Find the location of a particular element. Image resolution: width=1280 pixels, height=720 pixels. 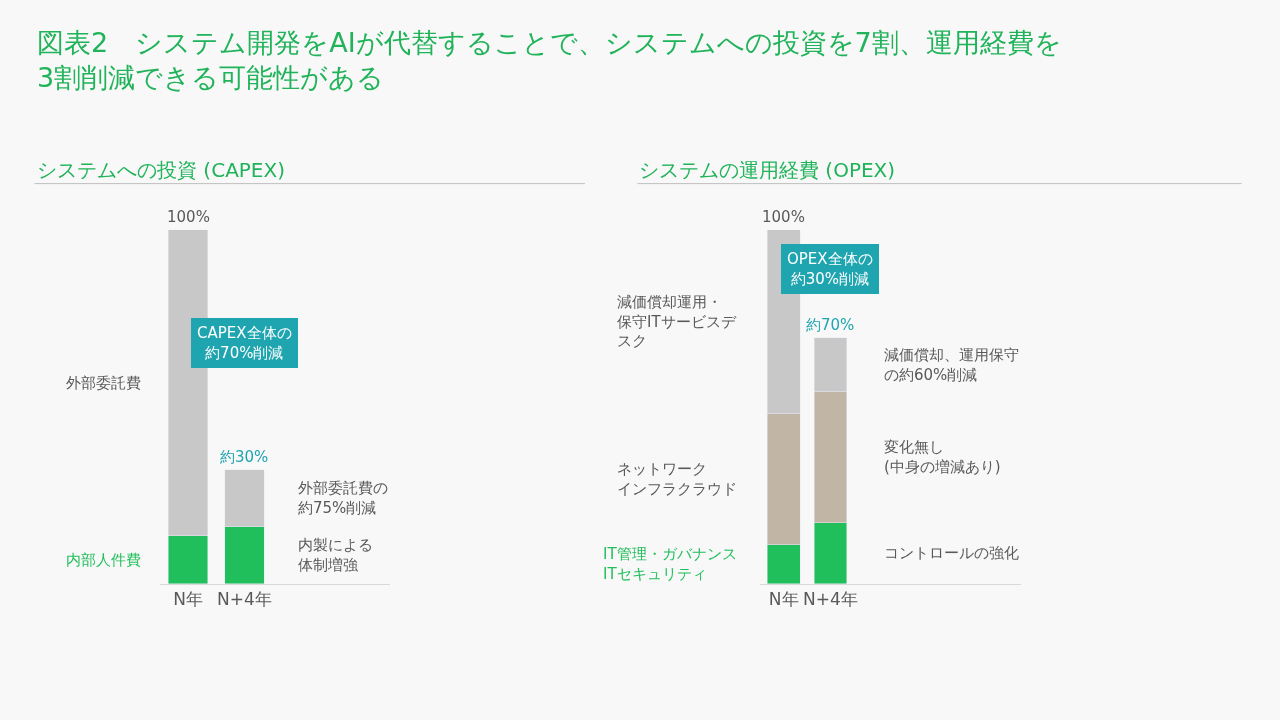

annotation: OPEX全体の約30%削減 is located at coordinates (830, 269).